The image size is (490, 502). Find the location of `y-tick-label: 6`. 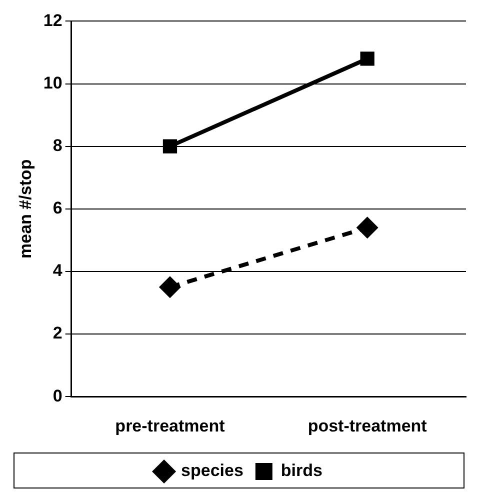

y-tick-label: 6 is located at coordinates (57, 208).